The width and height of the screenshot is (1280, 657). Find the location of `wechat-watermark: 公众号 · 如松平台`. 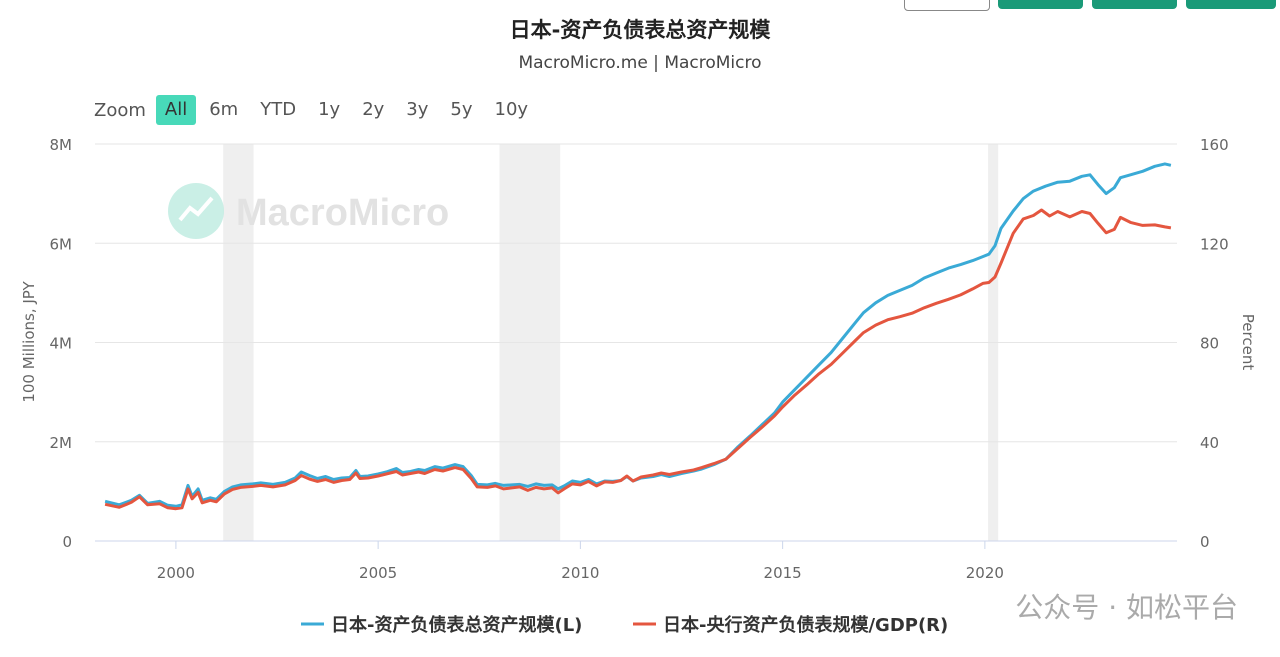

wechat-watermark: 公众号 · 如松平台 is located at coordinates (1126, 607).